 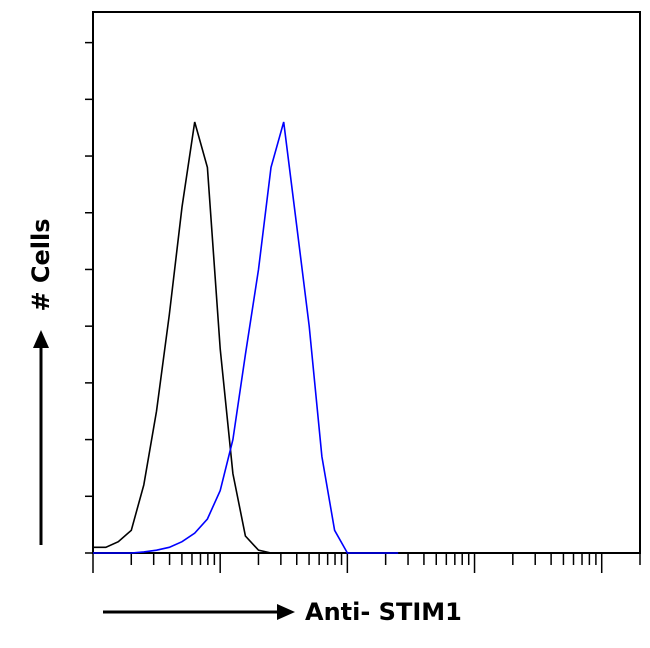 I want to click on x-arrow-head, so click(x=286, y=612).